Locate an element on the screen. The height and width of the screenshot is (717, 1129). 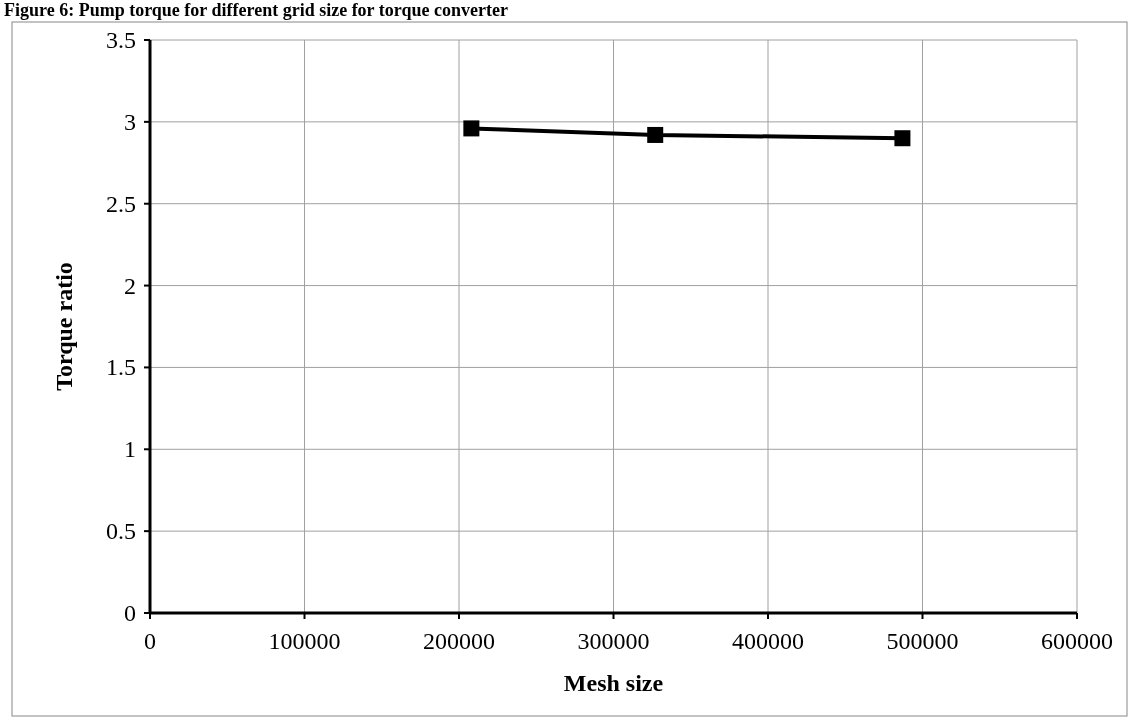
x-axis-title: Mesh size is located at coordinates (613, 683).